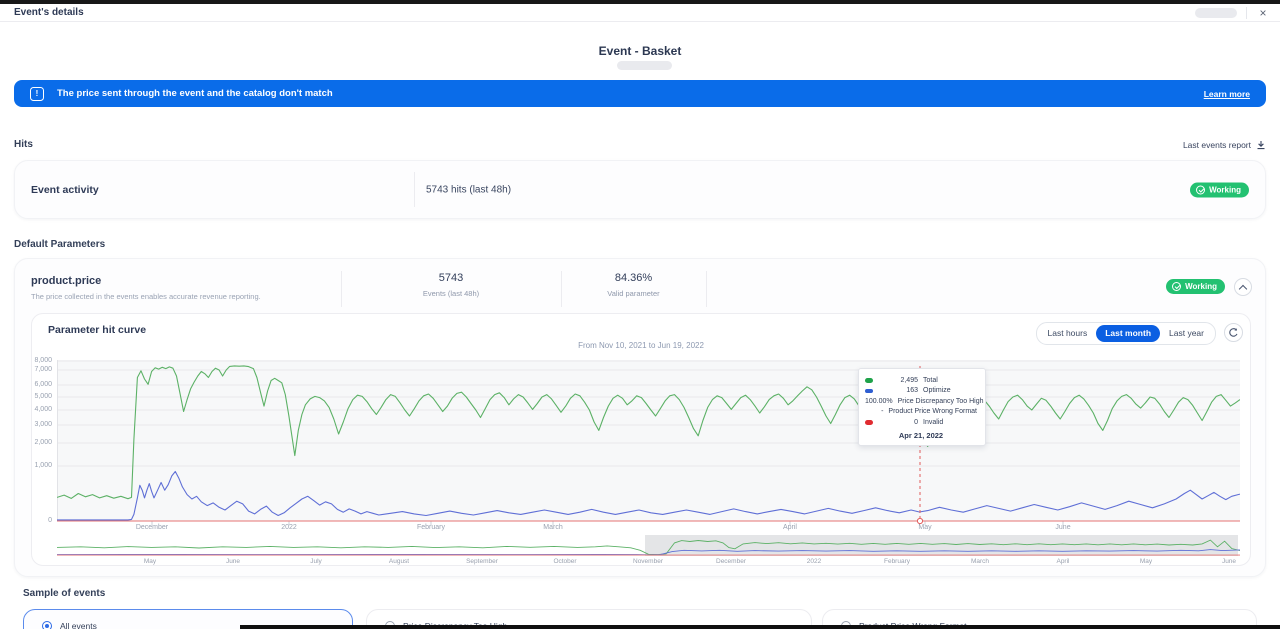 The image size is (1280, 629). I want to click on minimap-tick-label: July, so click(316, 561).